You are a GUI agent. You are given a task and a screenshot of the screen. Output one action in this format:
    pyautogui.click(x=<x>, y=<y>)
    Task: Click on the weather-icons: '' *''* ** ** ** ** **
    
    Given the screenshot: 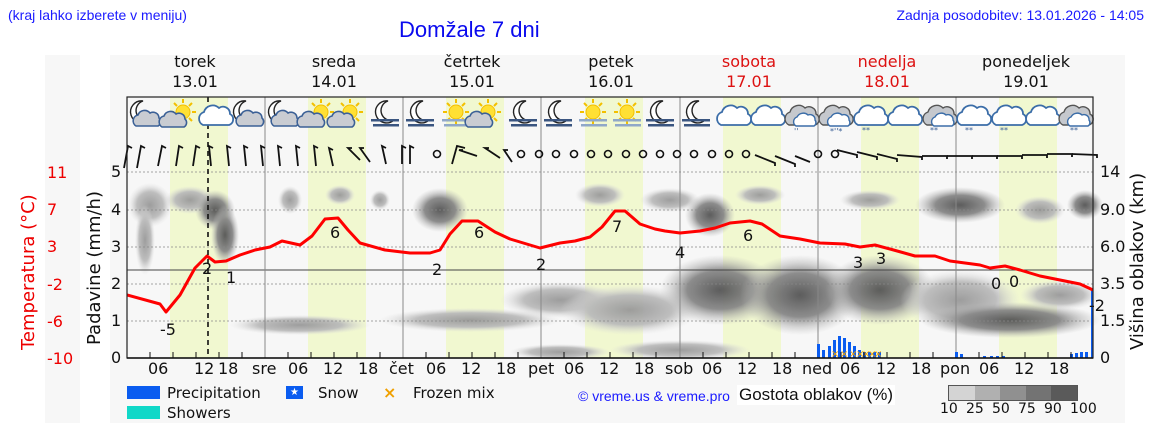 What is the action you would take?
    pyautogui.click(x=611, y=117)
    